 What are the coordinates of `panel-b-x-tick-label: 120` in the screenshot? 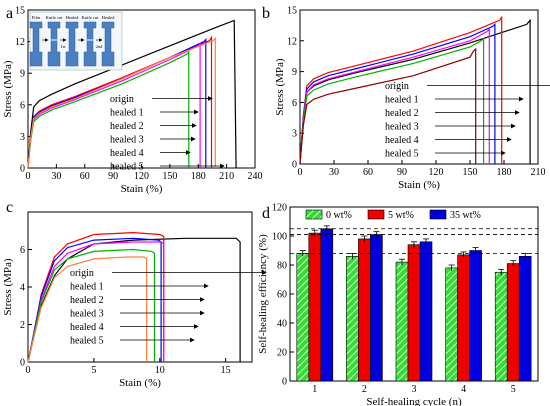 It's located at (436, 172).